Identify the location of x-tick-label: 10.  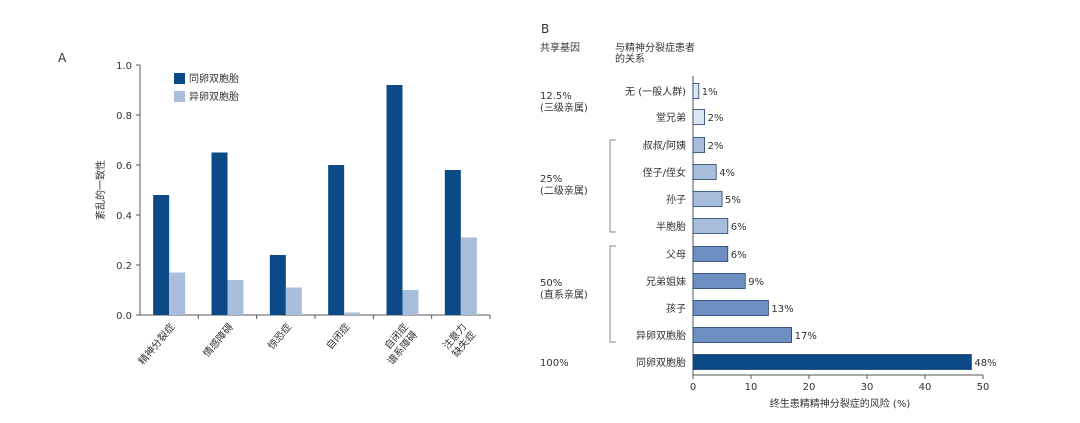
(751, 387).